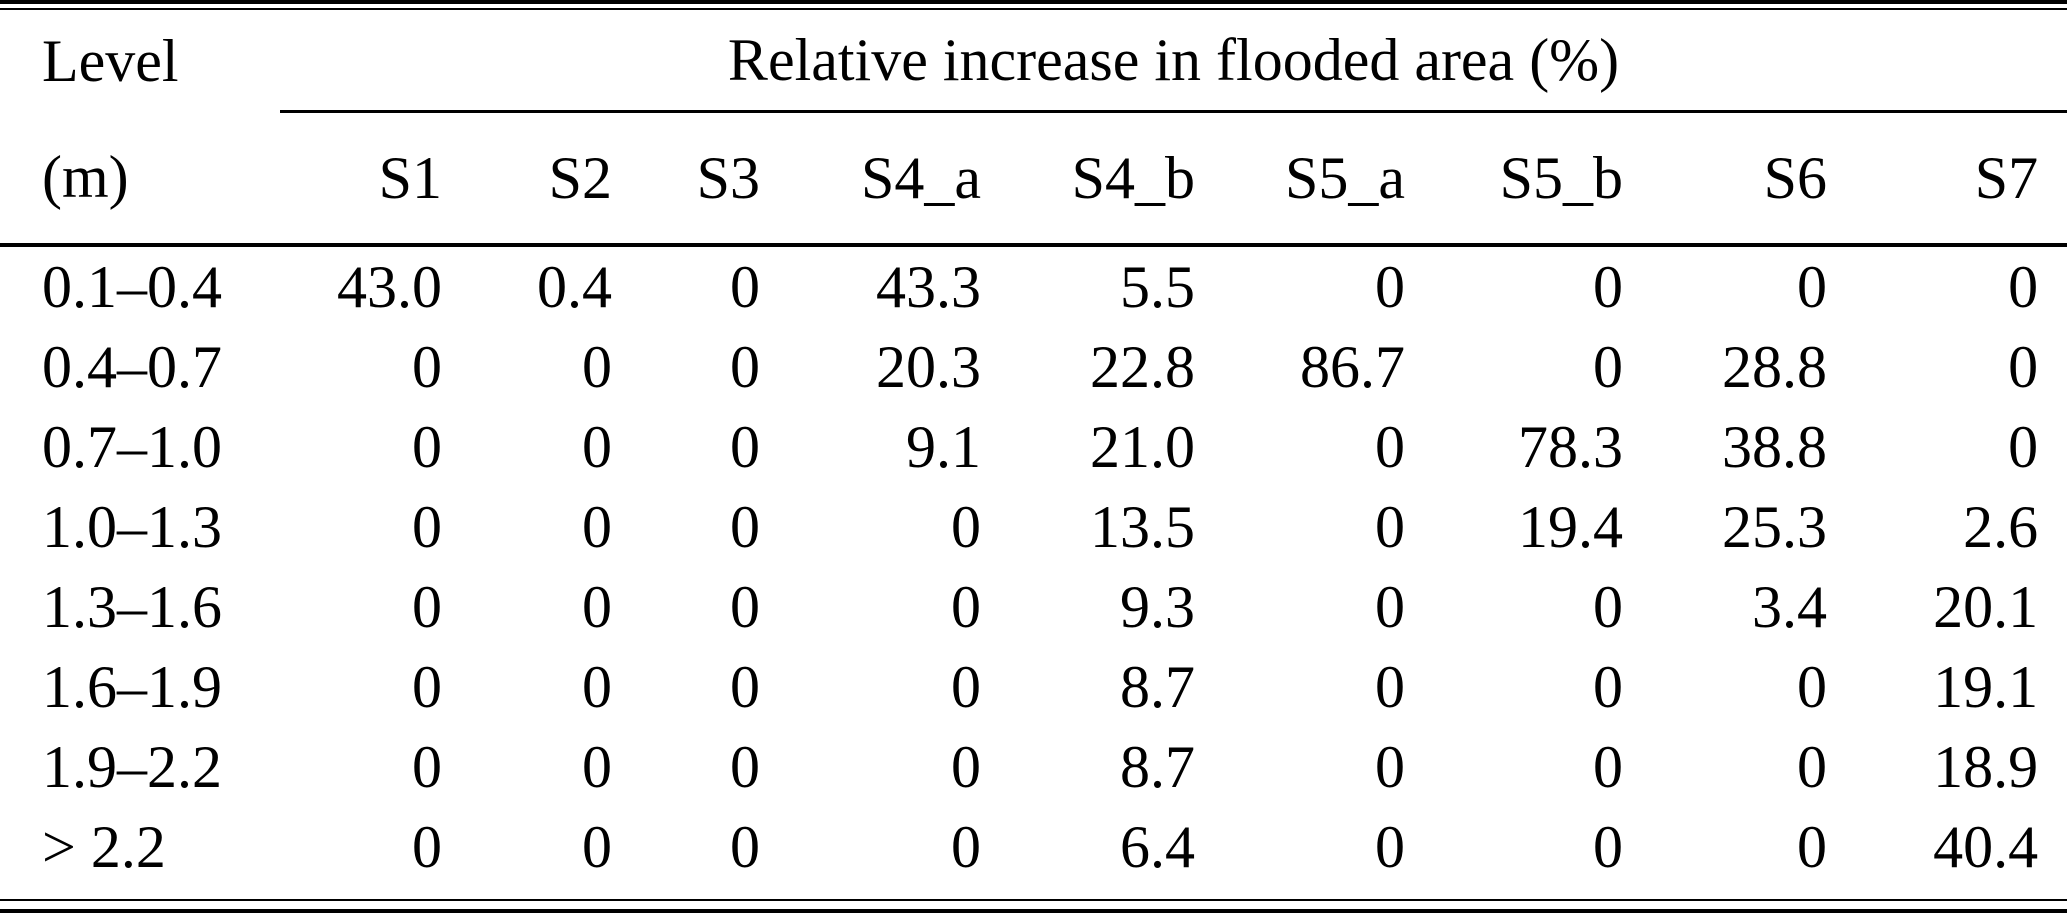 The image size is (2067, 921). I want to click on bottom-rule-gap, so click(1033, 905).